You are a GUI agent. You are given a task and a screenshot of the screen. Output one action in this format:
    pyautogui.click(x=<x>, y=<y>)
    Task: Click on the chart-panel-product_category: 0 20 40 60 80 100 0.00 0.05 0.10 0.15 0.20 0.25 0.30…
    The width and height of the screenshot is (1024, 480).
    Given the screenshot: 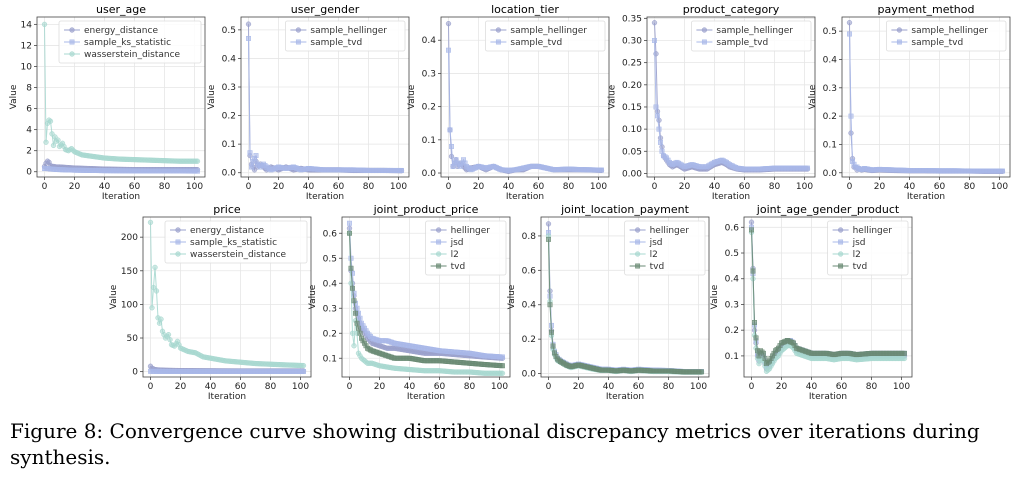 What is the action you would take?
    pyautogui.click(x=712, y=102)
    